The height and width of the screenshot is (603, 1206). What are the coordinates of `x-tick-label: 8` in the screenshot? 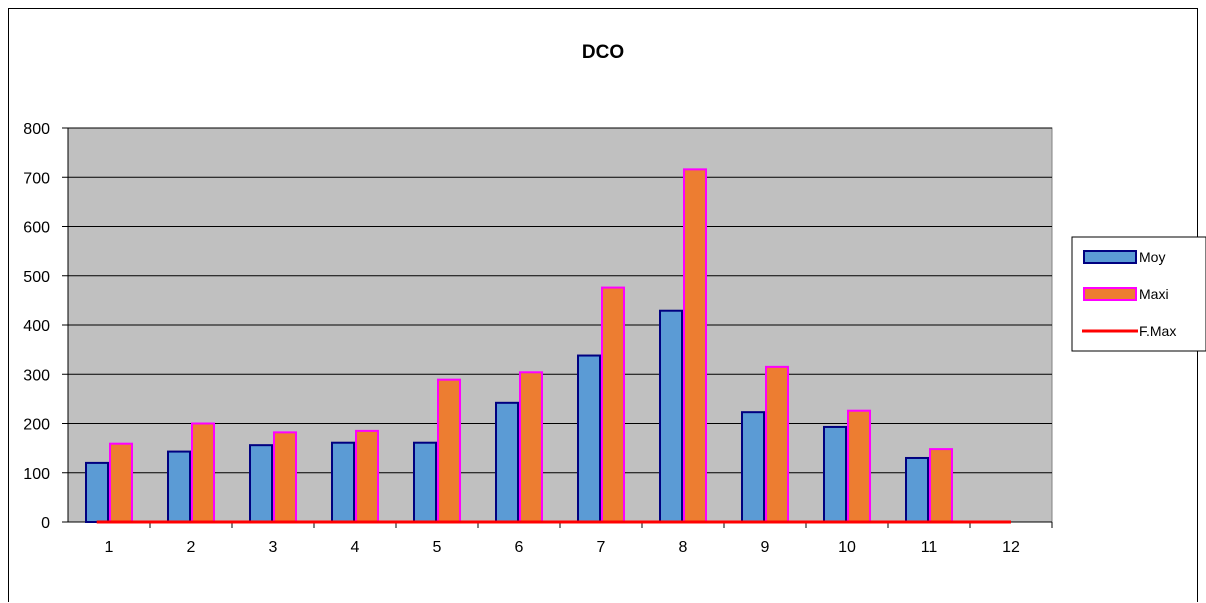 It's located at (683, 547).